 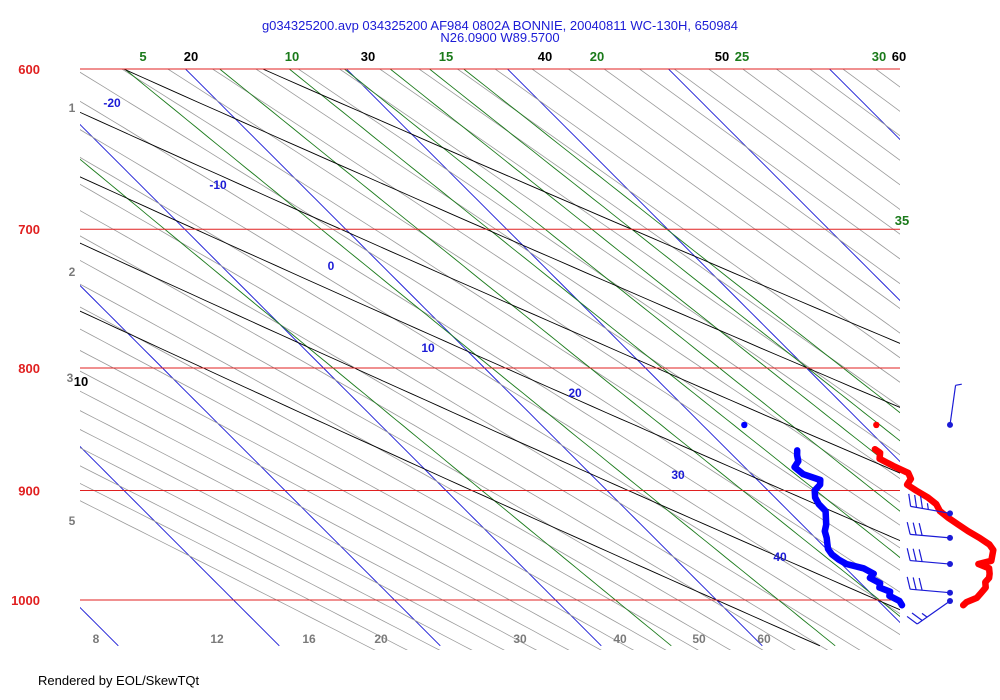 I want to click on isotherm-label: 0, so click(x=331, y=266).